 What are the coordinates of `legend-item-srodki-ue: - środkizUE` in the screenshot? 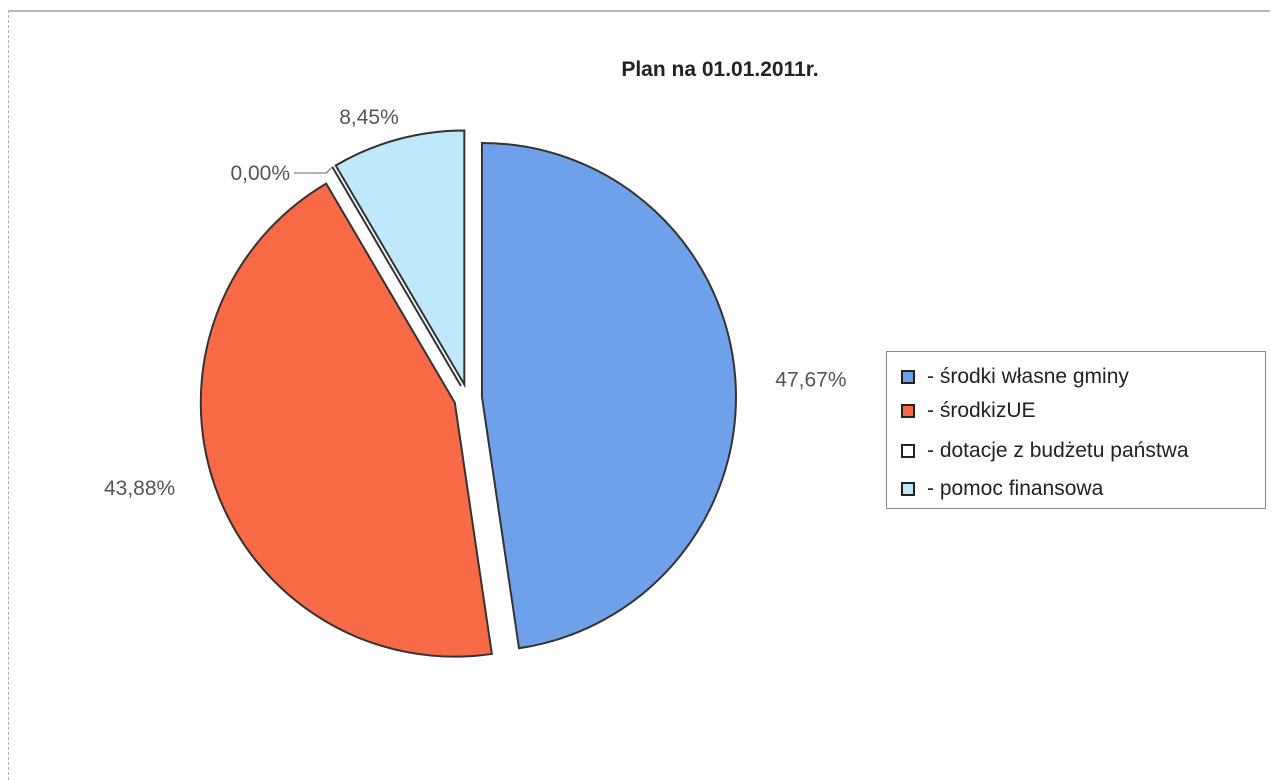 It's located at (968, 411).